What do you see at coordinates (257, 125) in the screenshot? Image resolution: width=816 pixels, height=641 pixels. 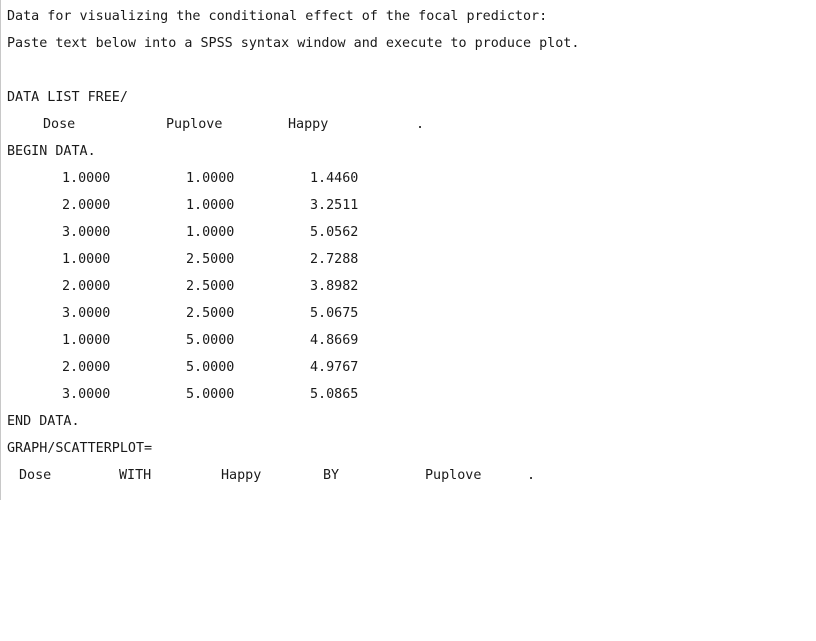 I see `variable-header-row: Dose Puplove Happy .` at bounding box center [257, 125].